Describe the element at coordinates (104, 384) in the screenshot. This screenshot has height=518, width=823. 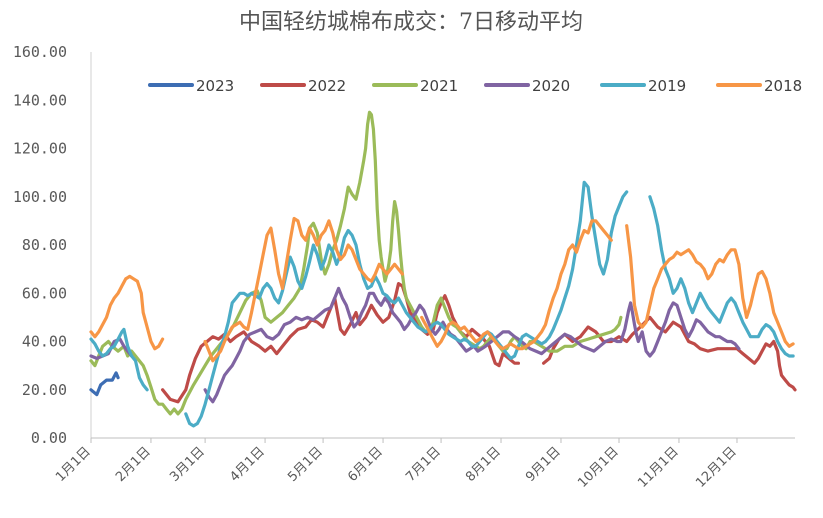
I see `series-line-2023` at that location.